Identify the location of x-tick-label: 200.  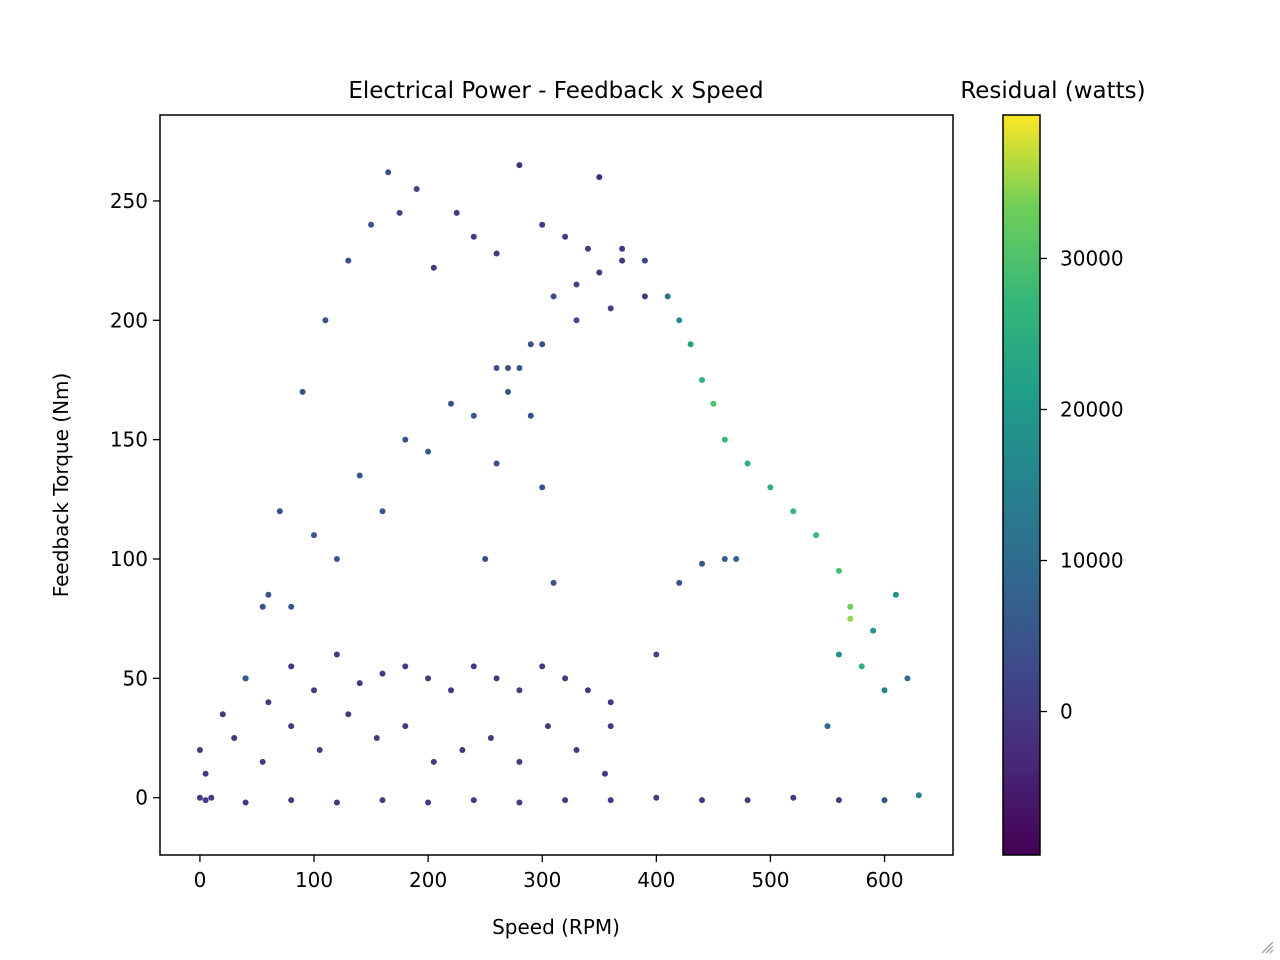
(428, 880).